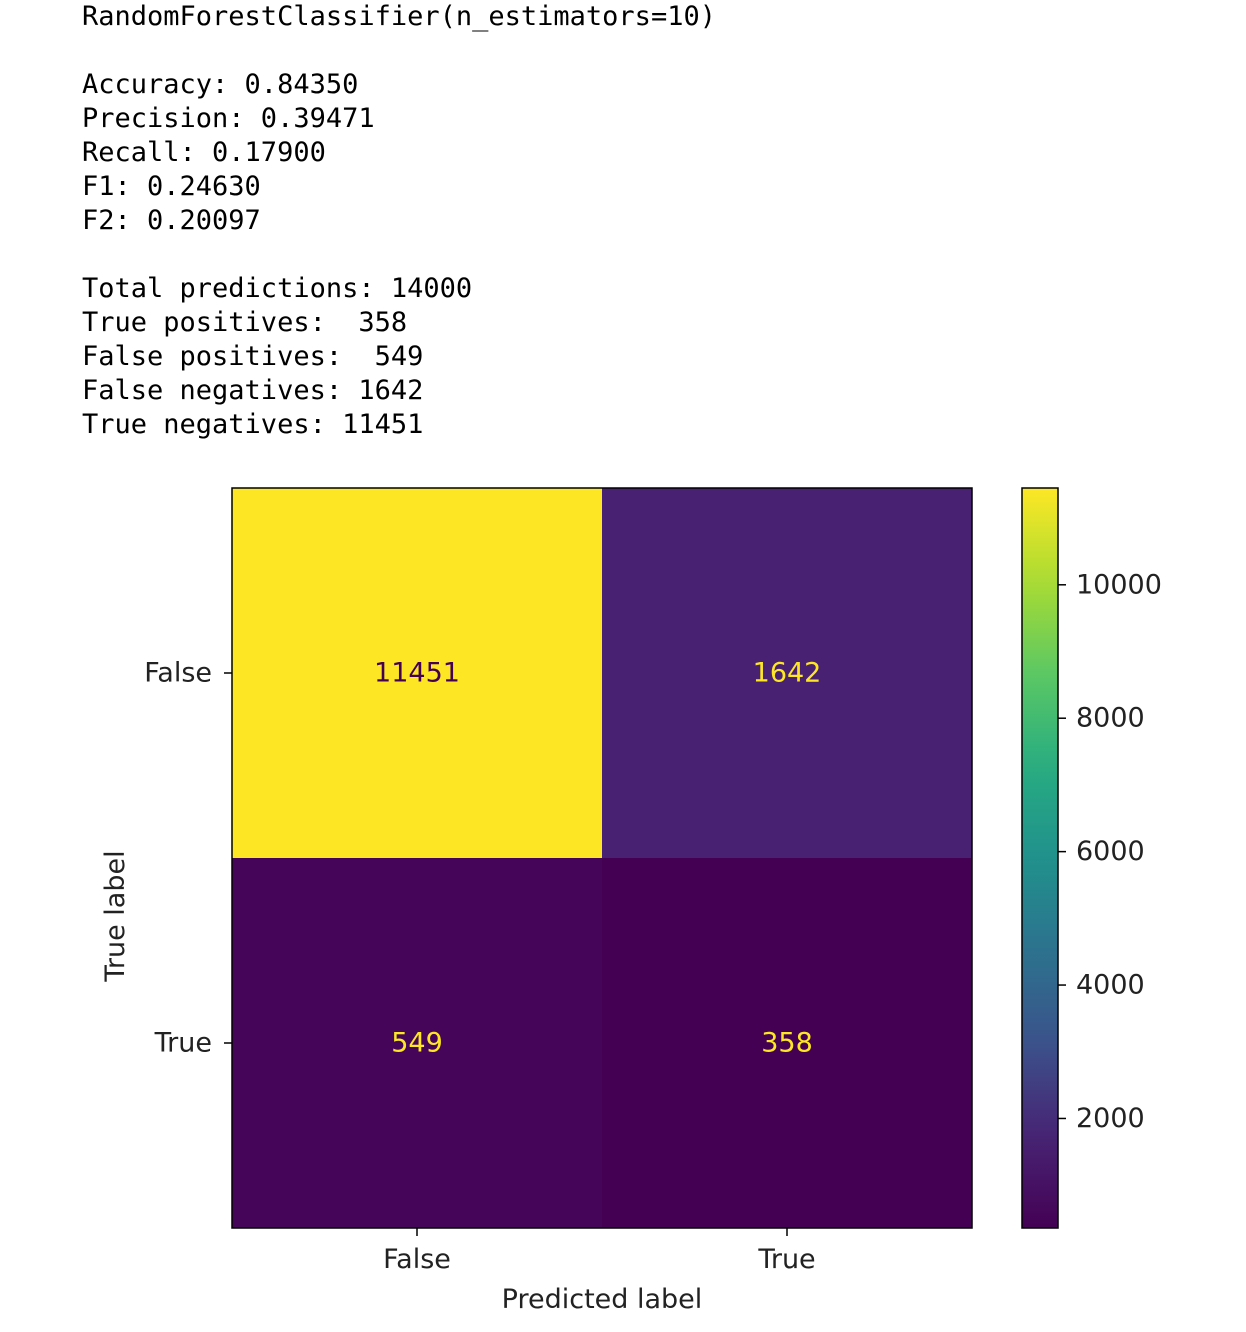 The height and width of the screenshot is (1332, 1246). Describe the element at coordinates (253, 356) in the screenshot. I see `count-false-positives: False positives: 549` at that location.